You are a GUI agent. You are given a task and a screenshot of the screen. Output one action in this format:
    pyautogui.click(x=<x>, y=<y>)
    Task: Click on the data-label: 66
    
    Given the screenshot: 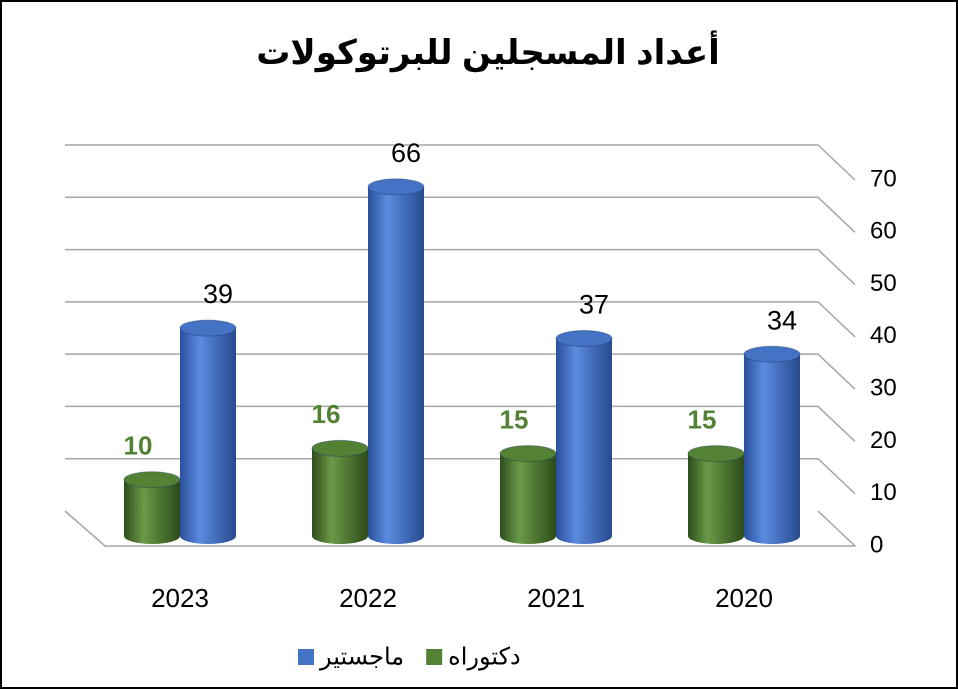 What is the action you would take?
    pyautogui.click(x=406, y=153)
    